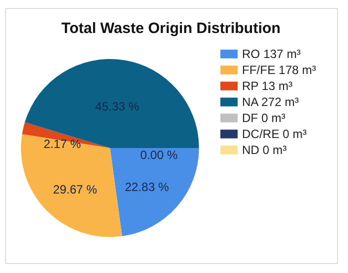 The height and width of the screenshot is (273, 348). I want to click on legend-label: DC/RE 0 m³, so click(274, 134).